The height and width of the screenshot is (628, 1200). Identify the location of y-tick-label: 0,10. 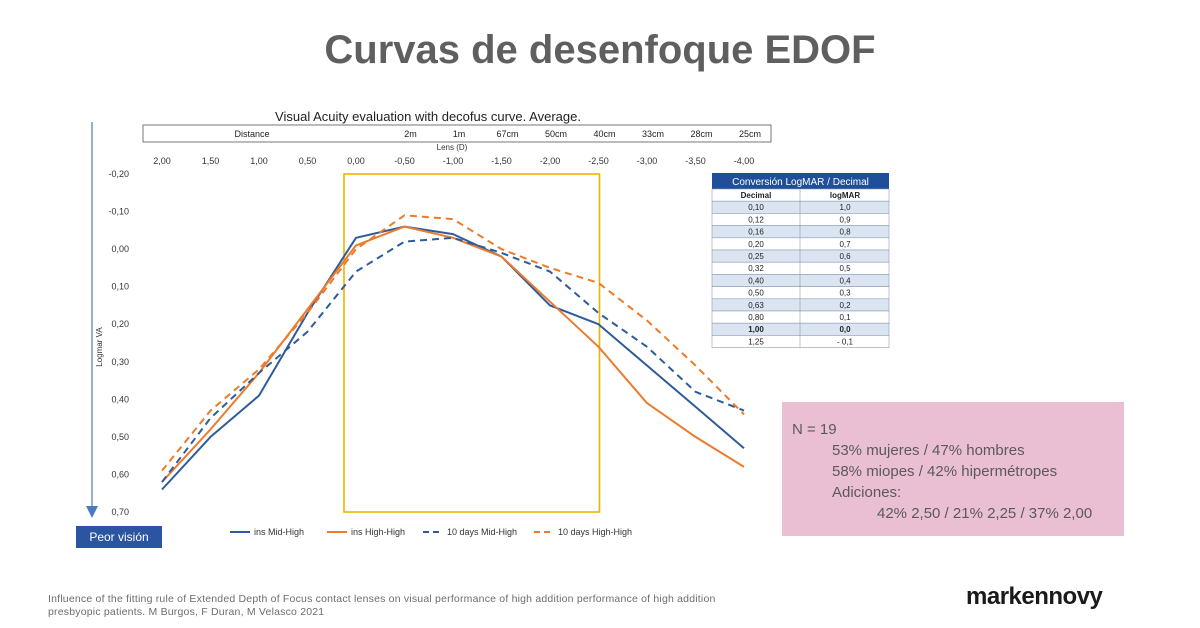
(120, 287).